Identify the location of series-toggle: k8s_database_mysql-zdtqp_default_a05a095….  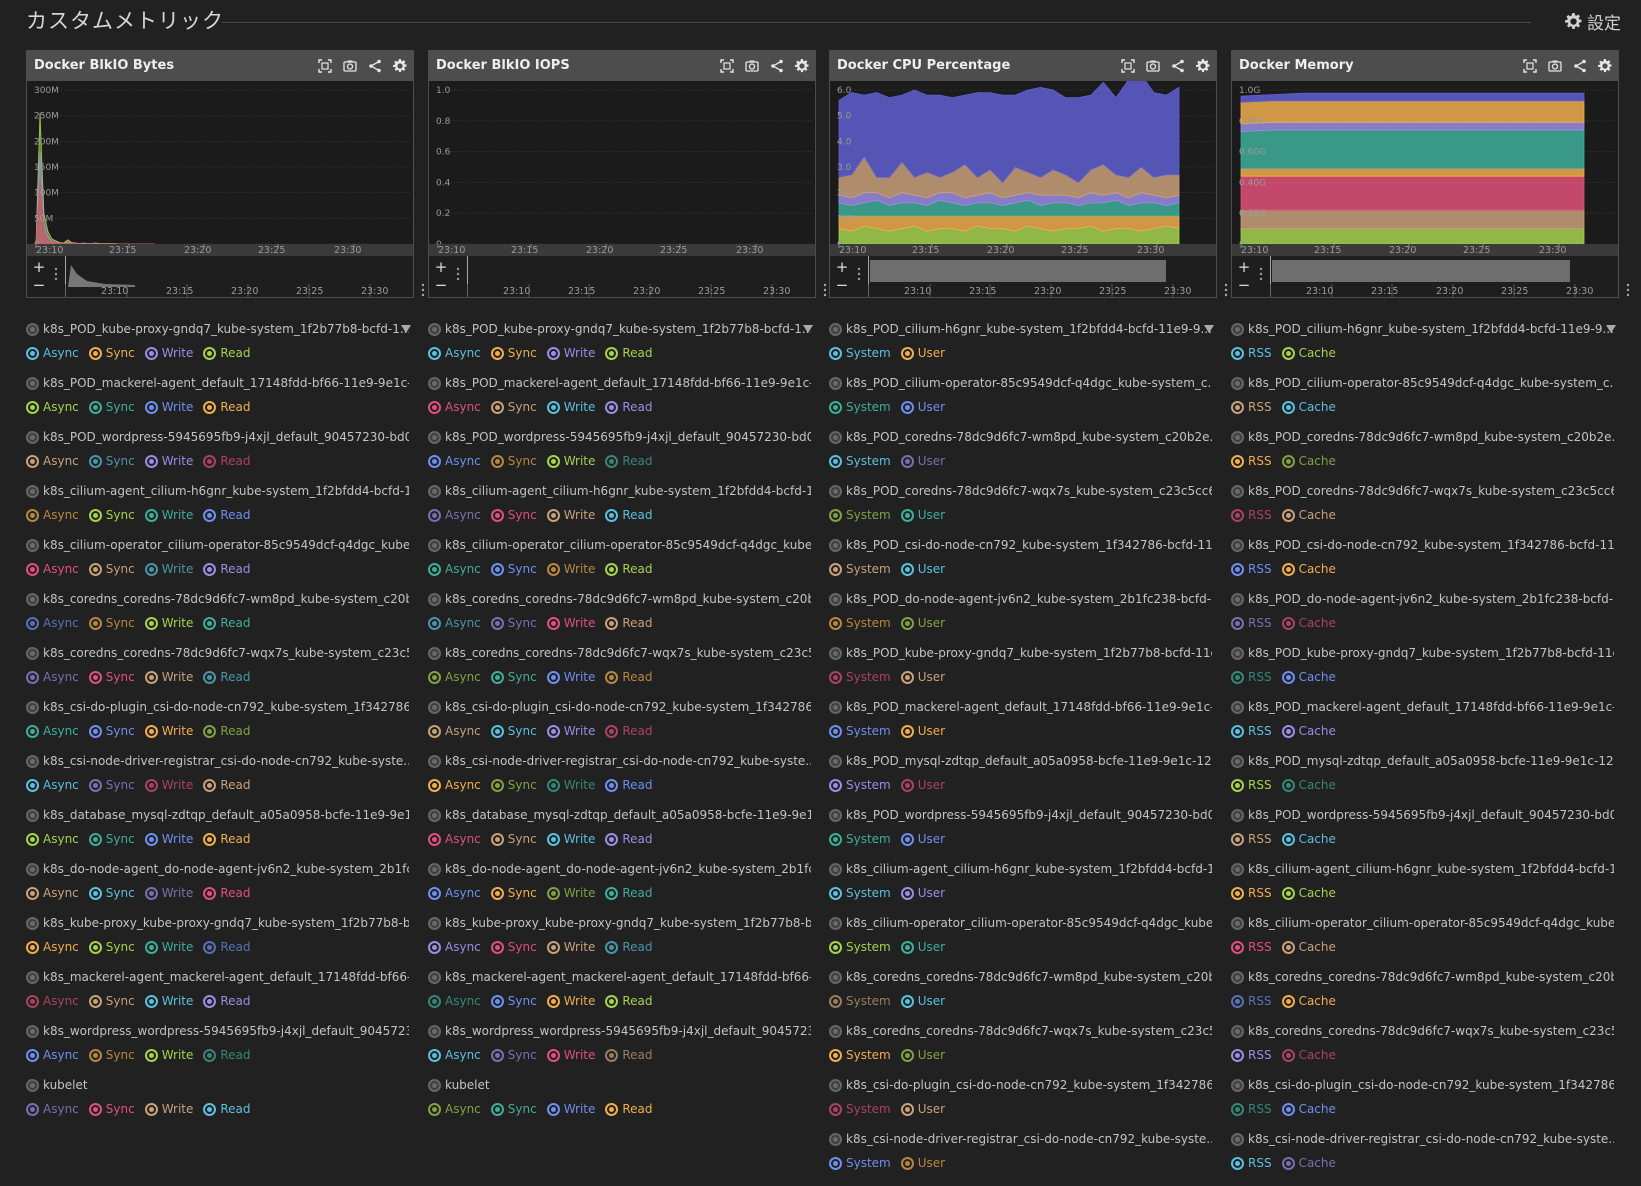
(619, 815).